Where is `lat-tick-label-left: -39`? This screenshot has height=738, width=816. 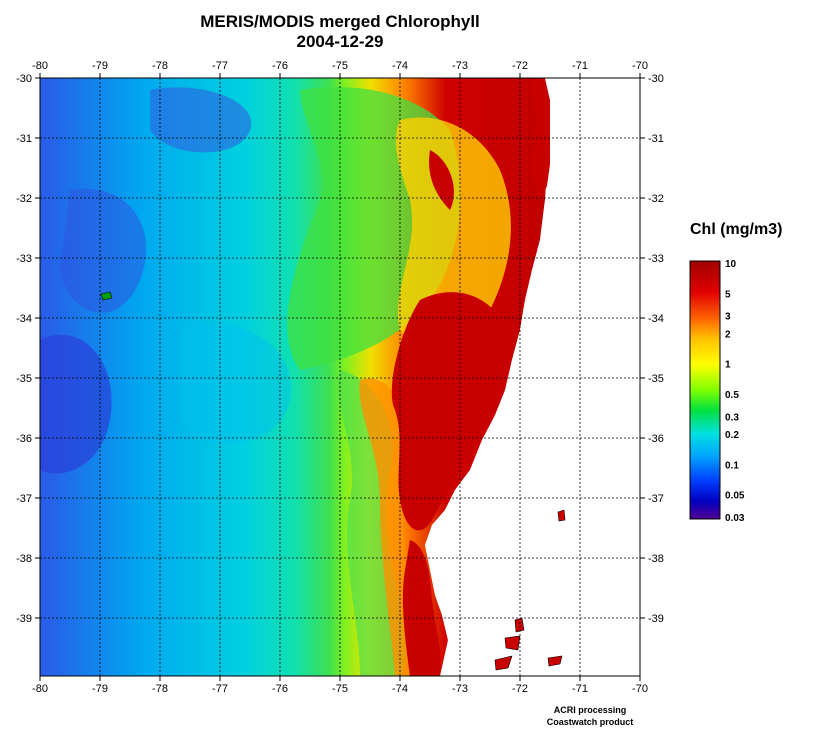 lat-tick-label-left: -39 is located at coordinates (24, 619).